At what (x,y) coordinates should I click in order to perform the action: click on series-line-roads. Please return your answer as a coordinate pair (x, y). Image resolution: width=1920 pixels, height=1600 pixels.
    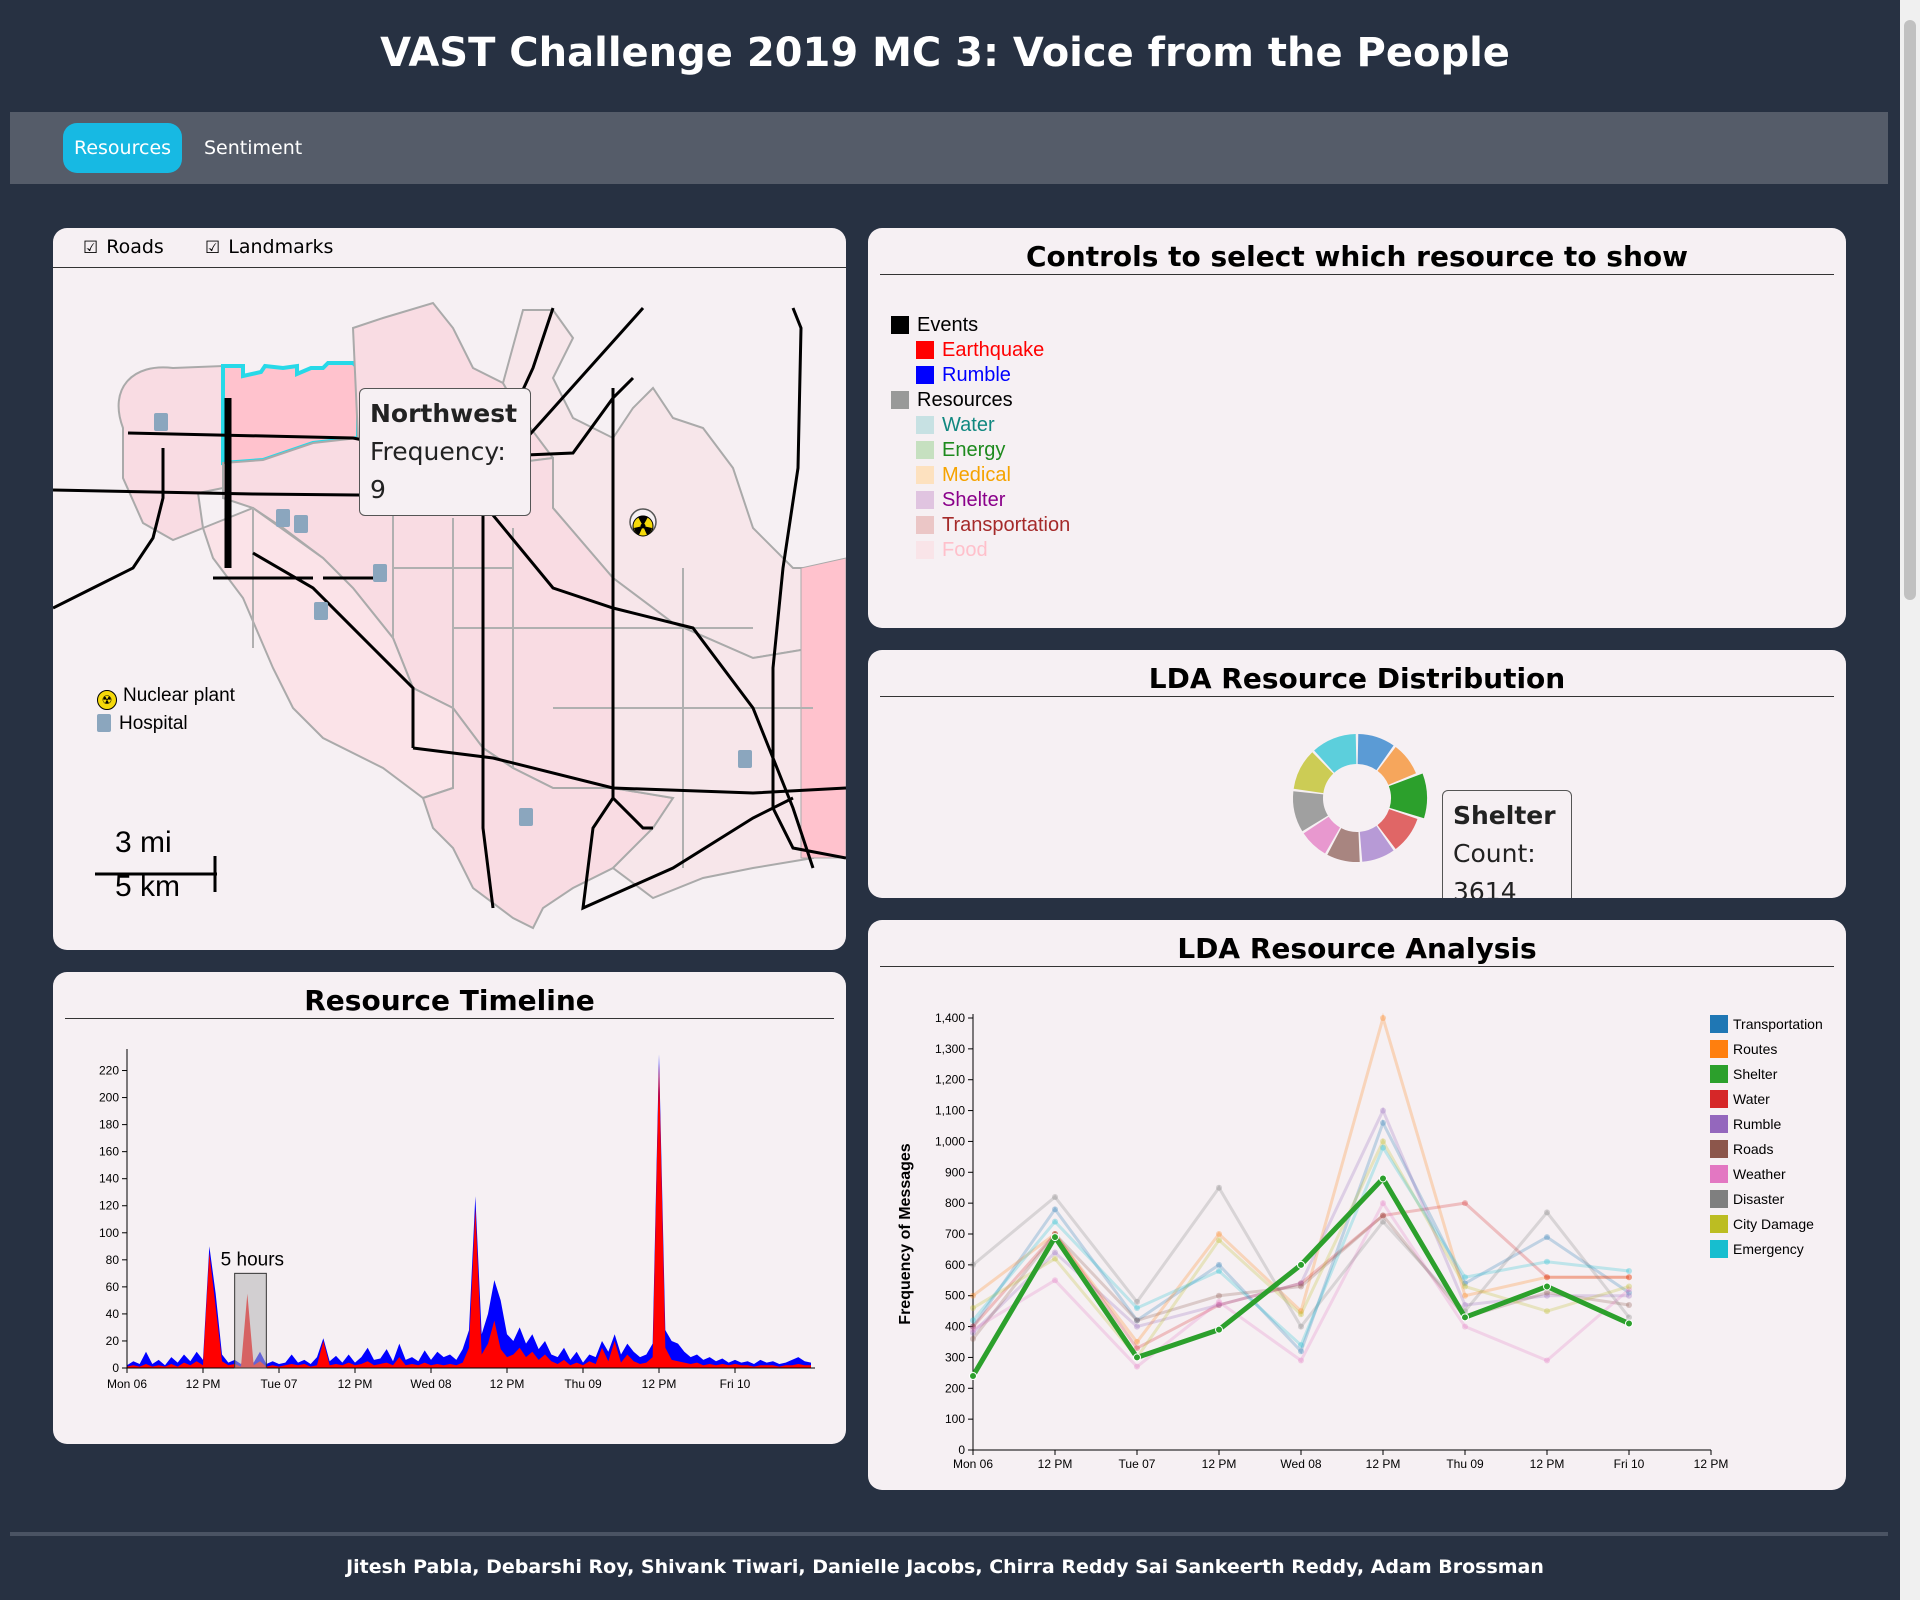
    Looking at the image, I should click on (1300, 1276).